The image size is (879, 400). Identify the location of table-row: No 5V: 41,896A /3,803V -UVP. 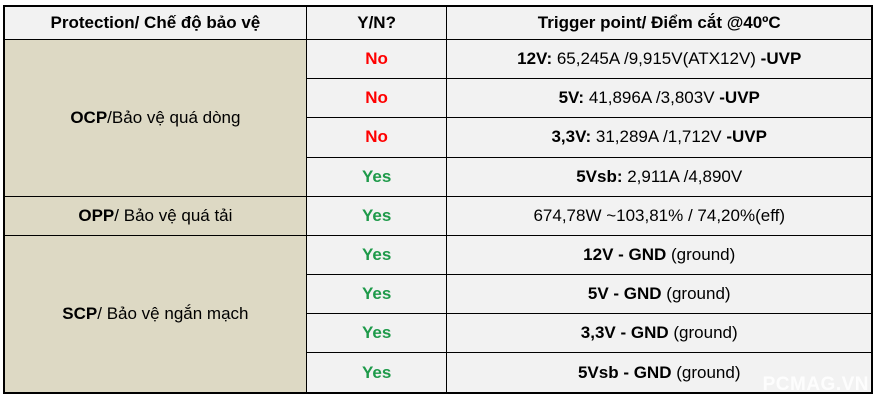
(438, 98).